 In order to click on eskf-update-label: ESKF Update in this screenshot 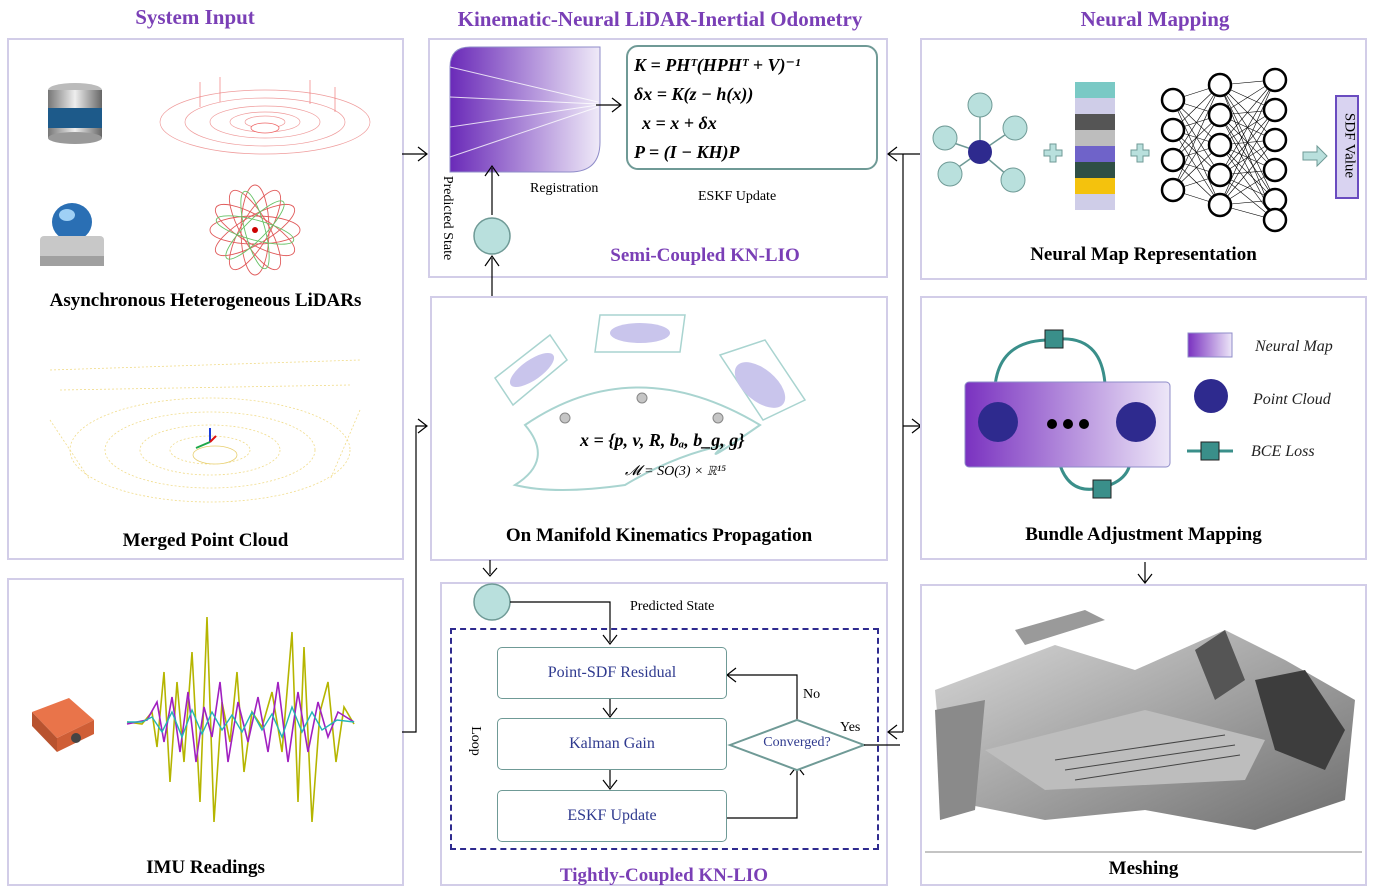, I will do `click(737, 196)`.